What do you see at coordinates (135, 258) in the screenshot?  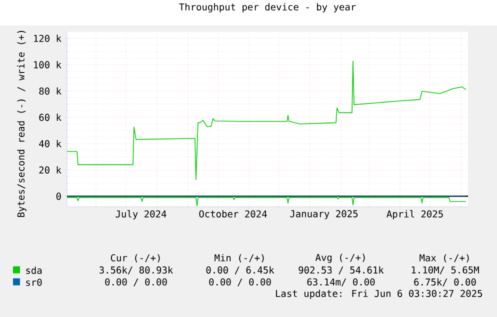 I see `text: Cur (-/+)` at bounding box center [135, 258].